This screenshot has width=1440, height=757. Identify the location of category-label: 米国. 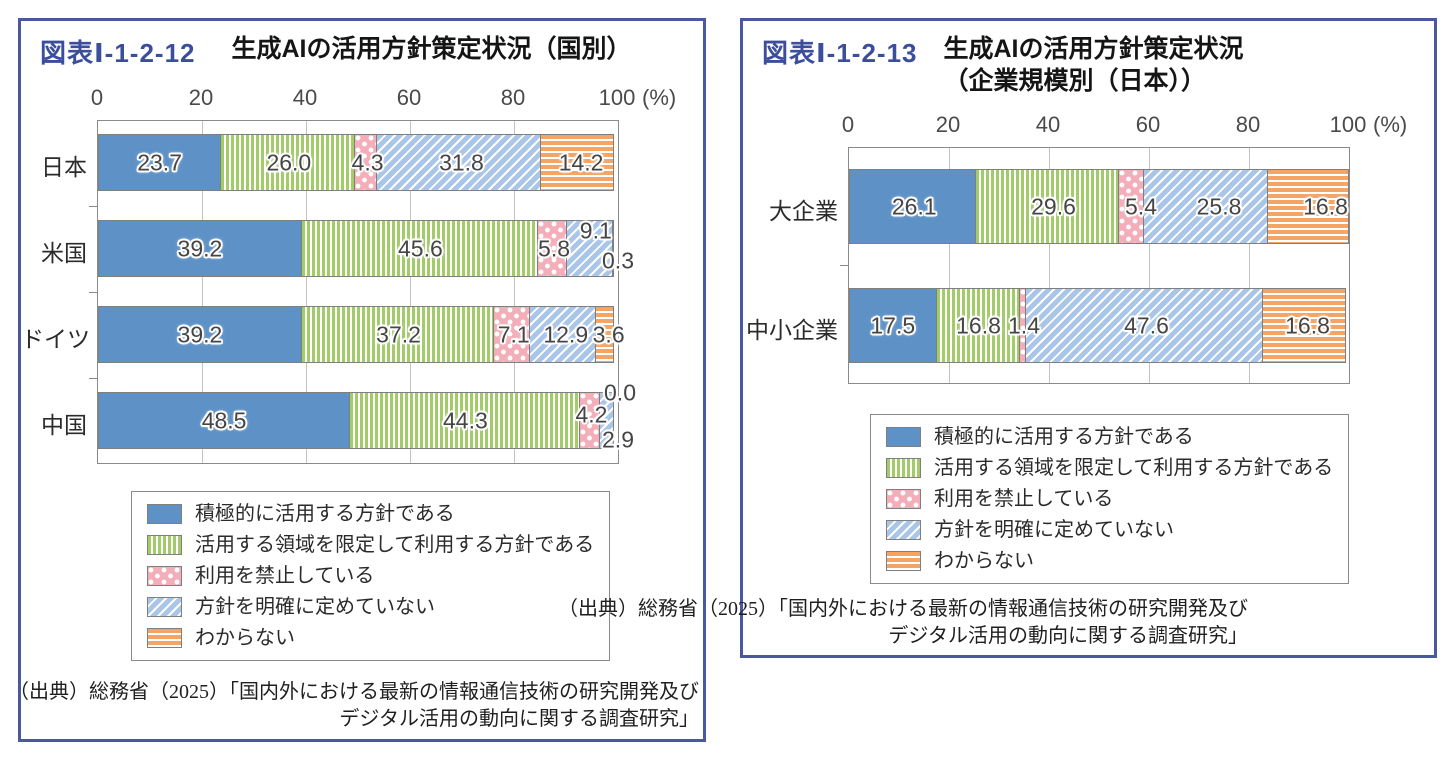
(64, 252).